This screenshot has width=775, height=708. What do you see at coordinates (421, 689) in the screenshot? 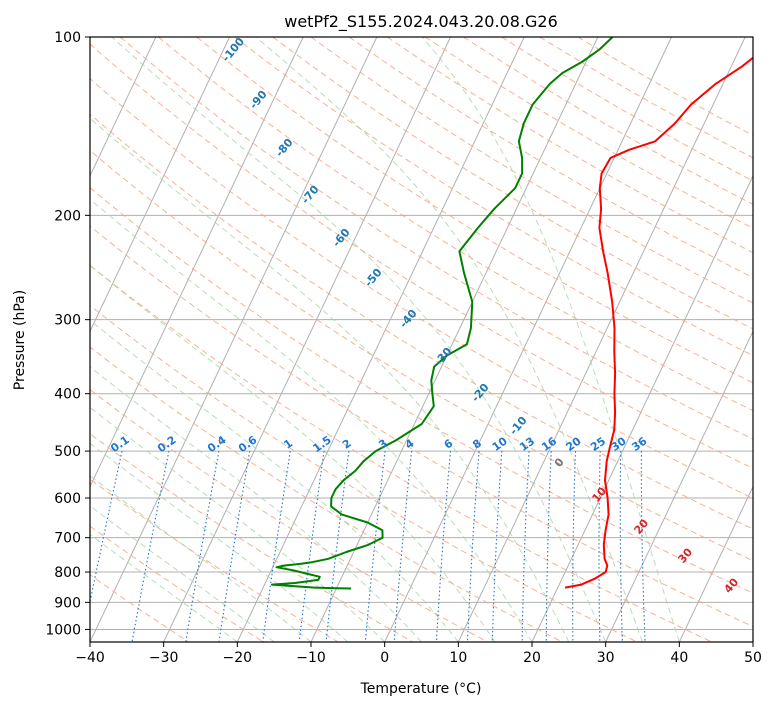
I see `x-axis-label: Temperature (°C)` at bounding box center [421, 689].